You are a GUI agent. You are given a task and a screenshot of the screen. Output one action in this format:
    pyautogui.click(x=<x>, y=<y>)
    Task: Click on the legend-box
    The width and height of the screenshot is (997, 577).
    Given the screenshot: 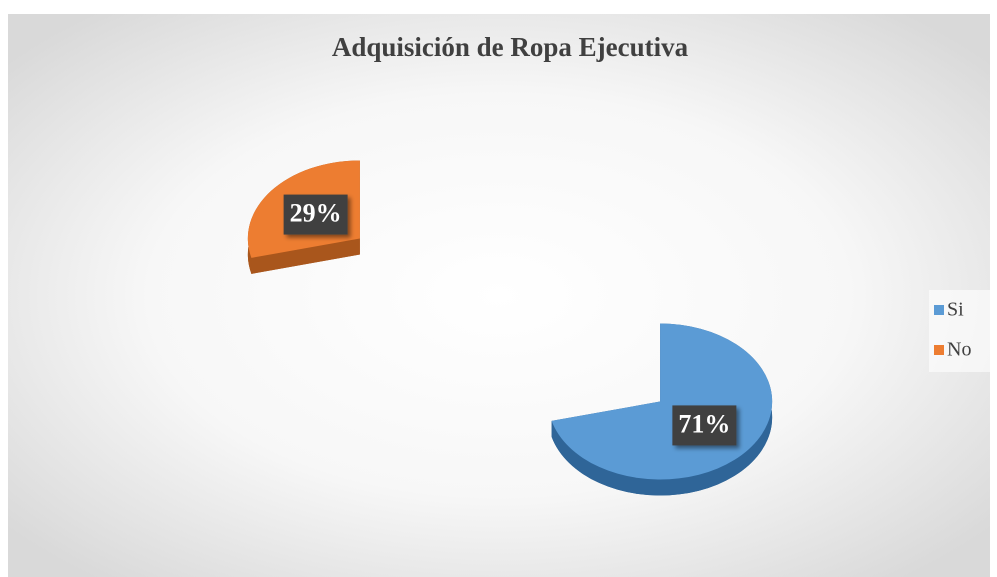 What is the action you would take?
    pyautogui.click(x=960, y=331)
    